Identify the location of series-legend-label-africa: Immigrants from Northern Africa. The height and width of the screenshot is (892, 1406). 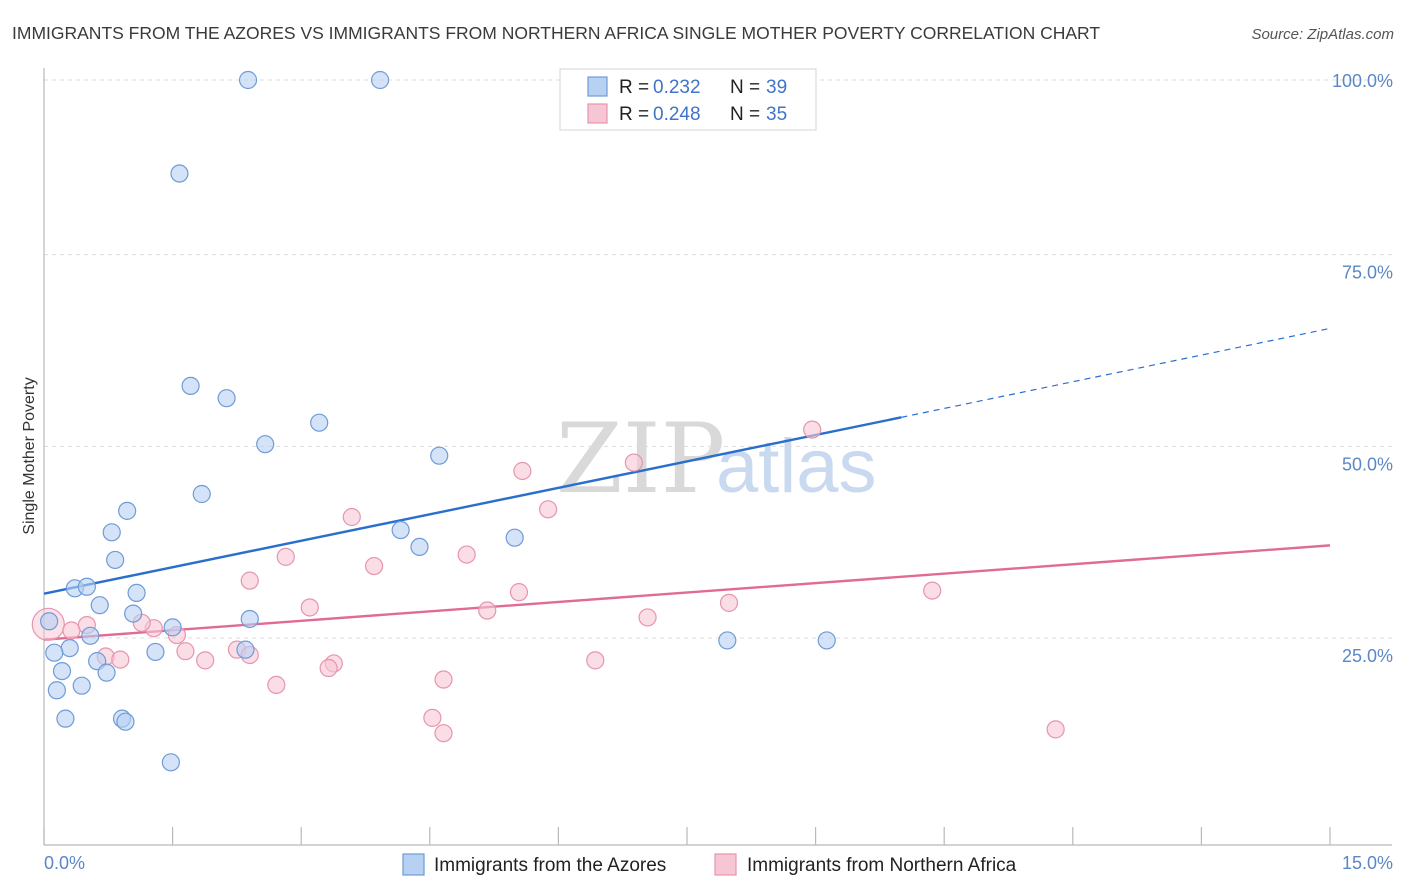
(882, 865).